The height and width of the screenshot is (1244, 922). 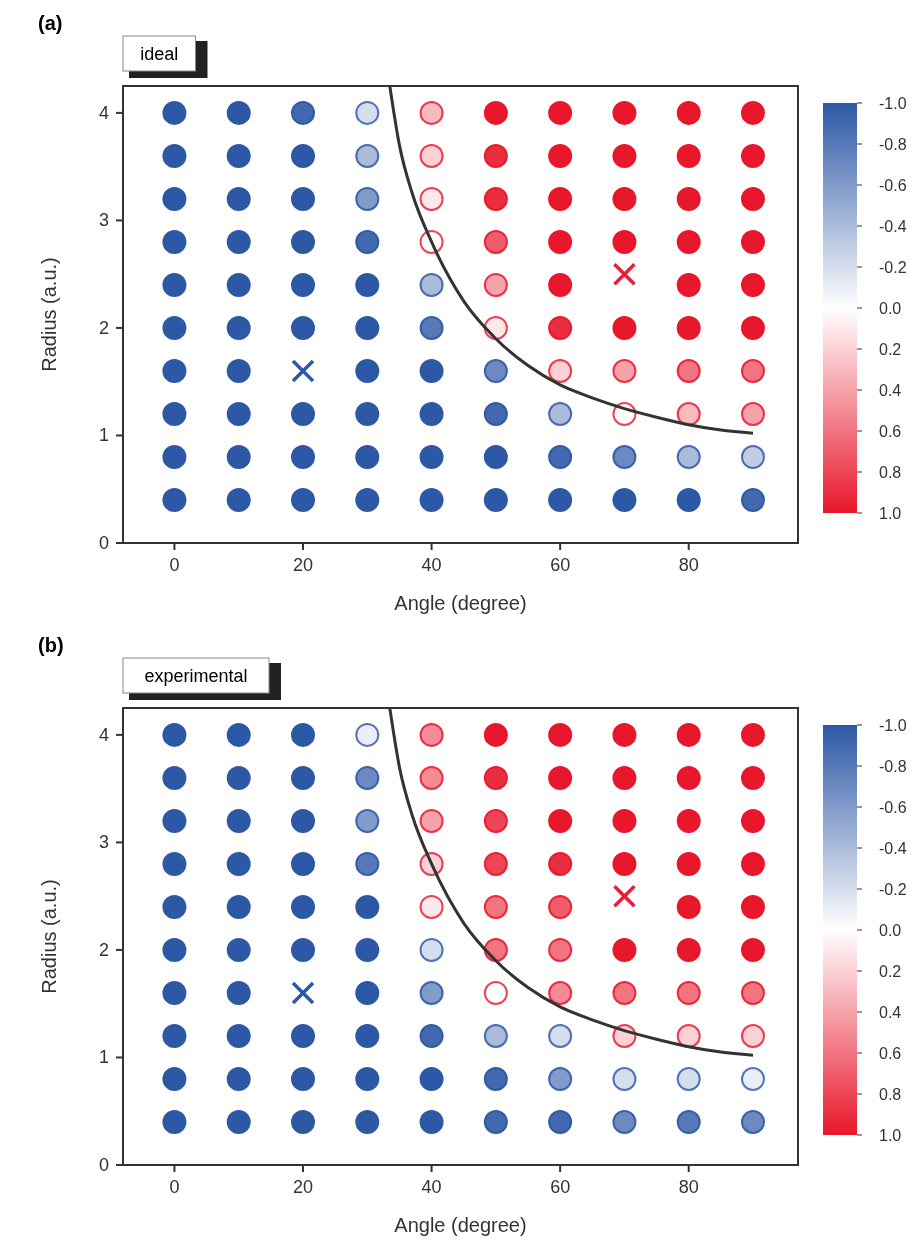 I want to click on chart-subtitle: ideal, so click(x=159, y=54).